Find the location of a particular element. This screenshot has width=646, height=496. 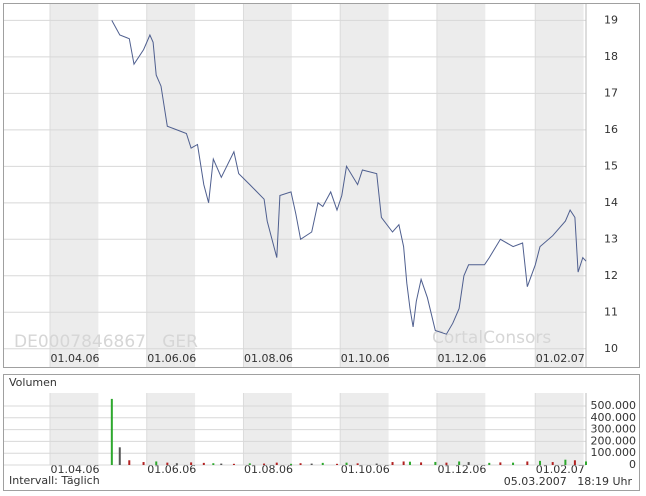

y-tick-label: 19 is located at coordinates (611, 19).